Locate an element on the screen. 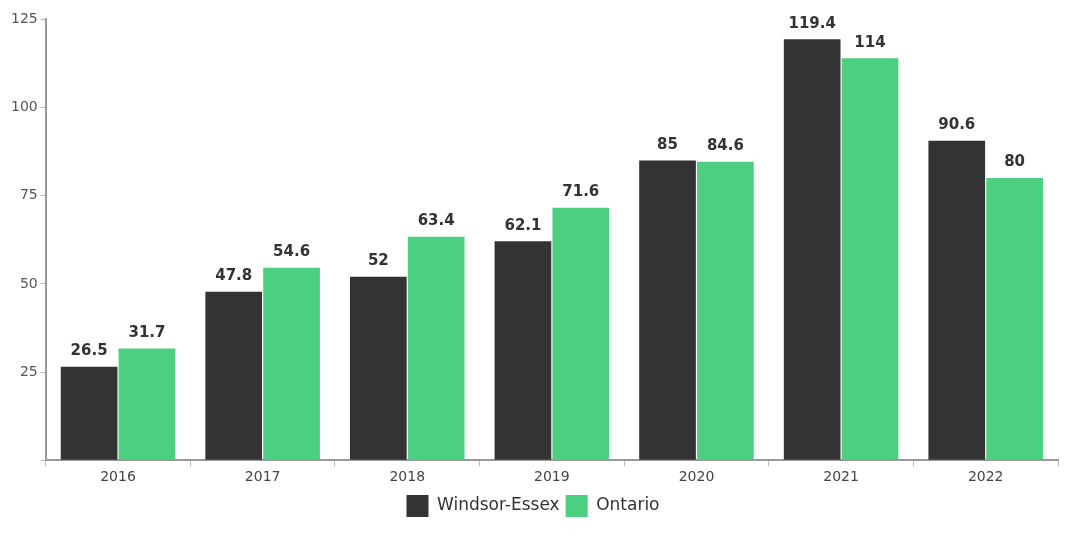 The height and width of the screenshot is (535, 1076). y-tick-label: 75 is located at coordinates (28, 194).